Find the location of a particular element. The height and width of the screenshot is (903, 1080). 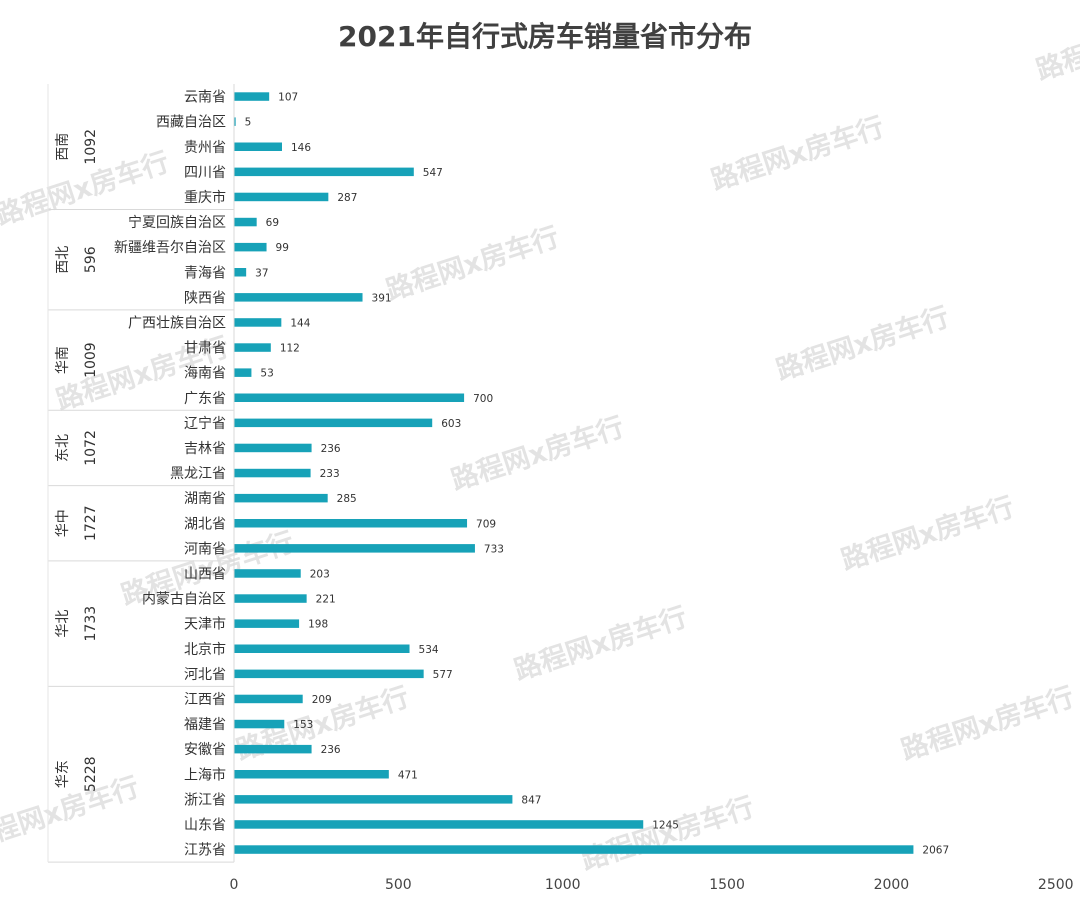

region-label: 华南 is located at coordinates (63, 360).